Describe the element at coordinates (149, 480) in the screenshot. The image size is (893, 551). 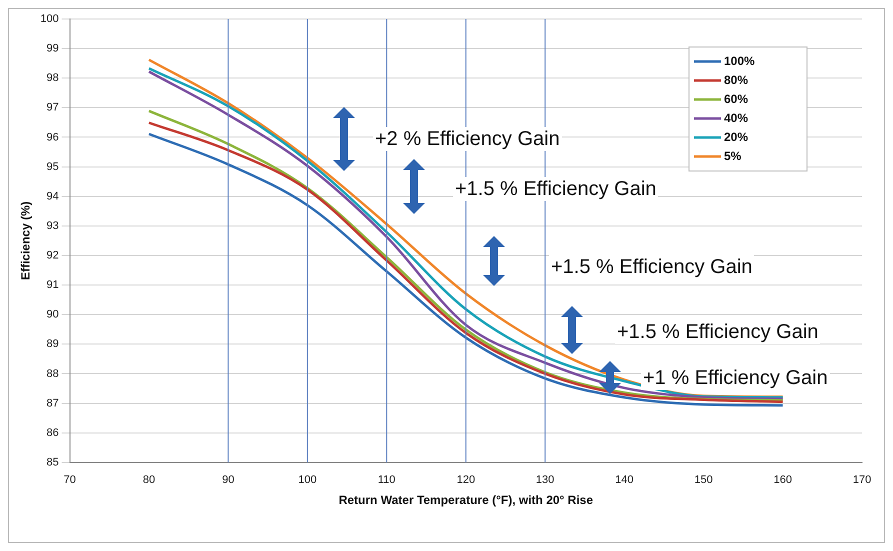
I see `x-tick-label: 80` at that location.